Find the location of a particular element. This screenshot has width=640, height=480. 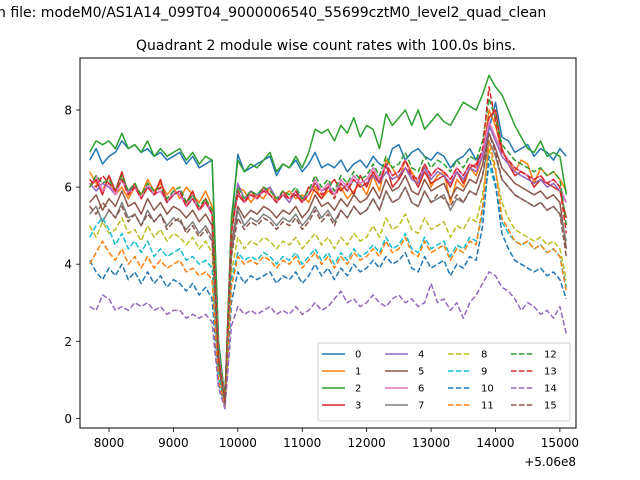

legend-label-1: 1 is located at coordinates (358, 372).